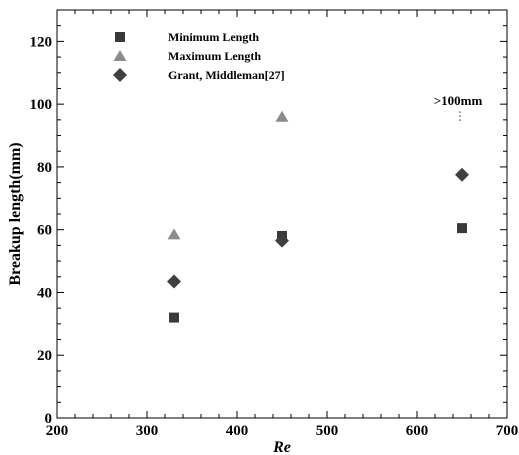  Describe the element at coordinates (213, 37) in the screenshot. I see `legend-label: Minimum Length` at that location.